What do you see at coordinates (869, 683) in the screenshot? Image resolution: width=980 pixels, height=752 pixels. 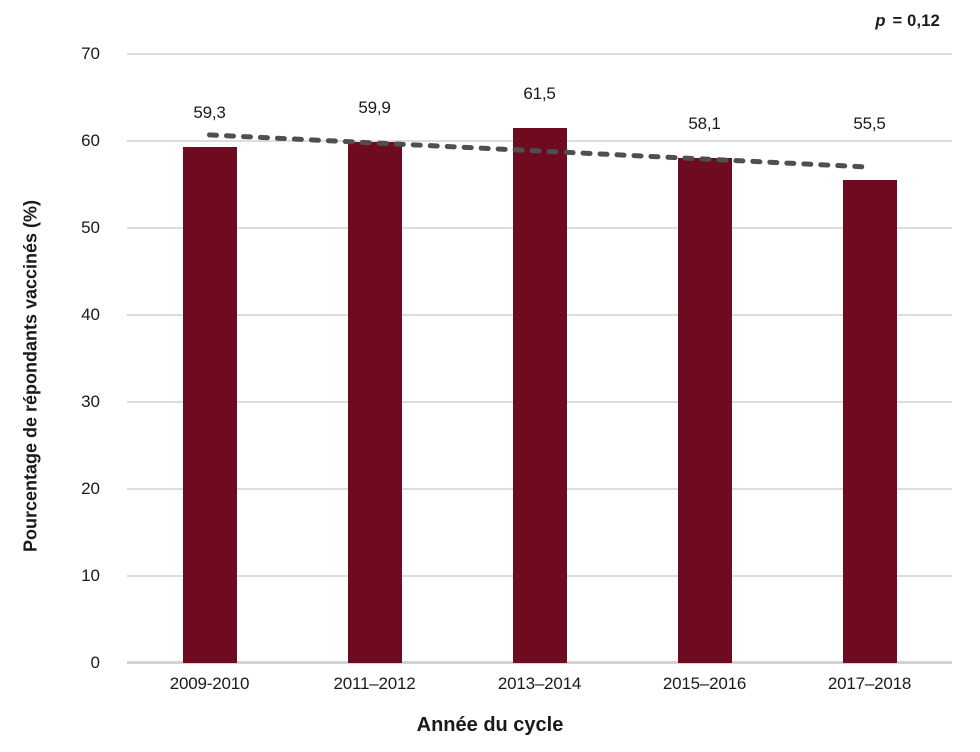 I see `x-tick-label: 2017–2018` at bounding box center [869, 683].